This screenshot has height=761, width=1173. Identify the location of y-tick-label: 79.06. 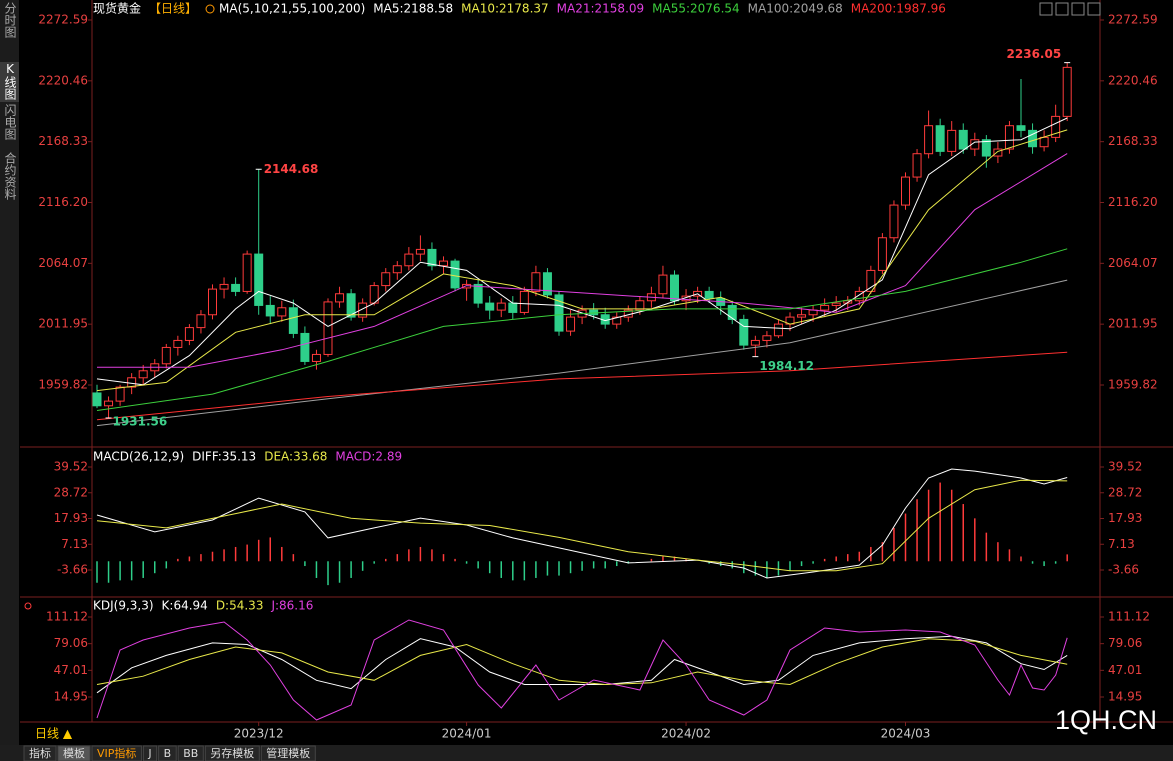
(1125, 643).